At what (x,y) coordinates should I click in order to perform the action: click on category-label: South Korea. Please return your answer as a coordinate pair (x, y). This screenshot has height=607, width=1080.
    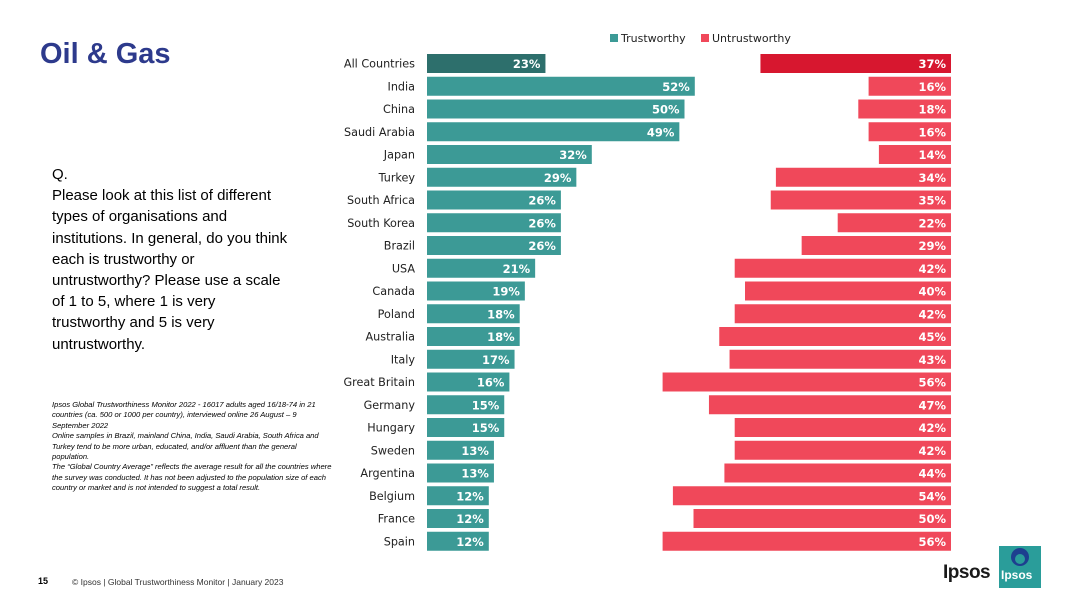
    Looking at the image, I should click on (381, 223).